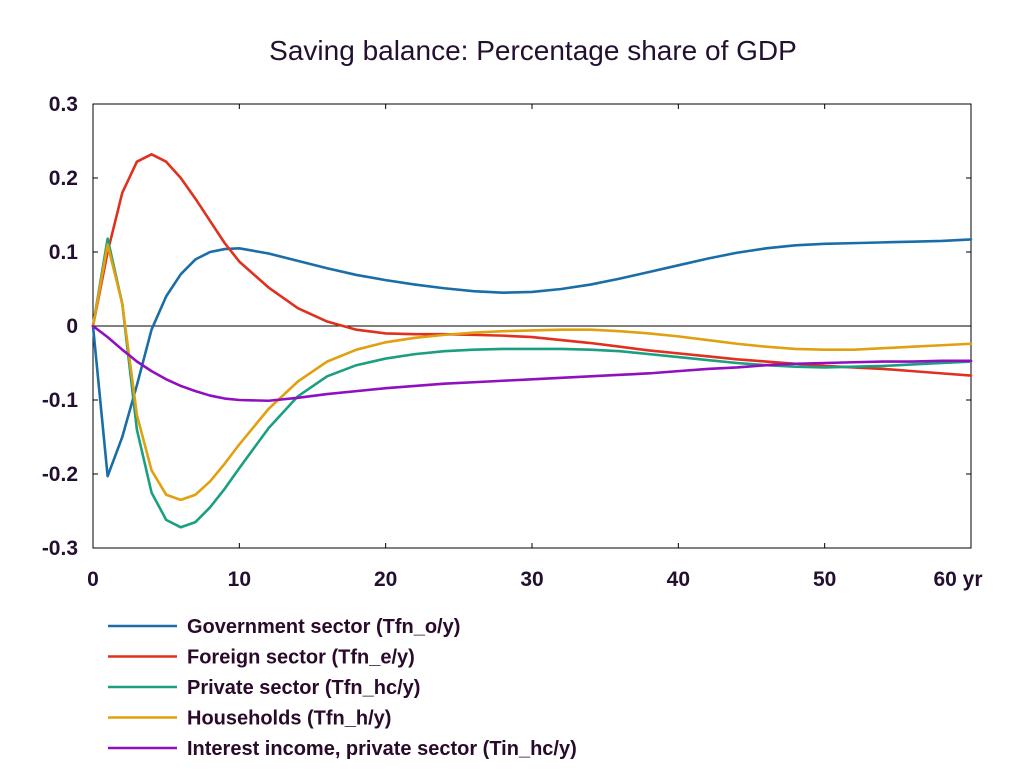 This screenshot has height=778, width=1024. What do you see at coordinates (239, 579) in the screenshot?
I see `x-tick-label: 10` at bounding box center [239, 579].